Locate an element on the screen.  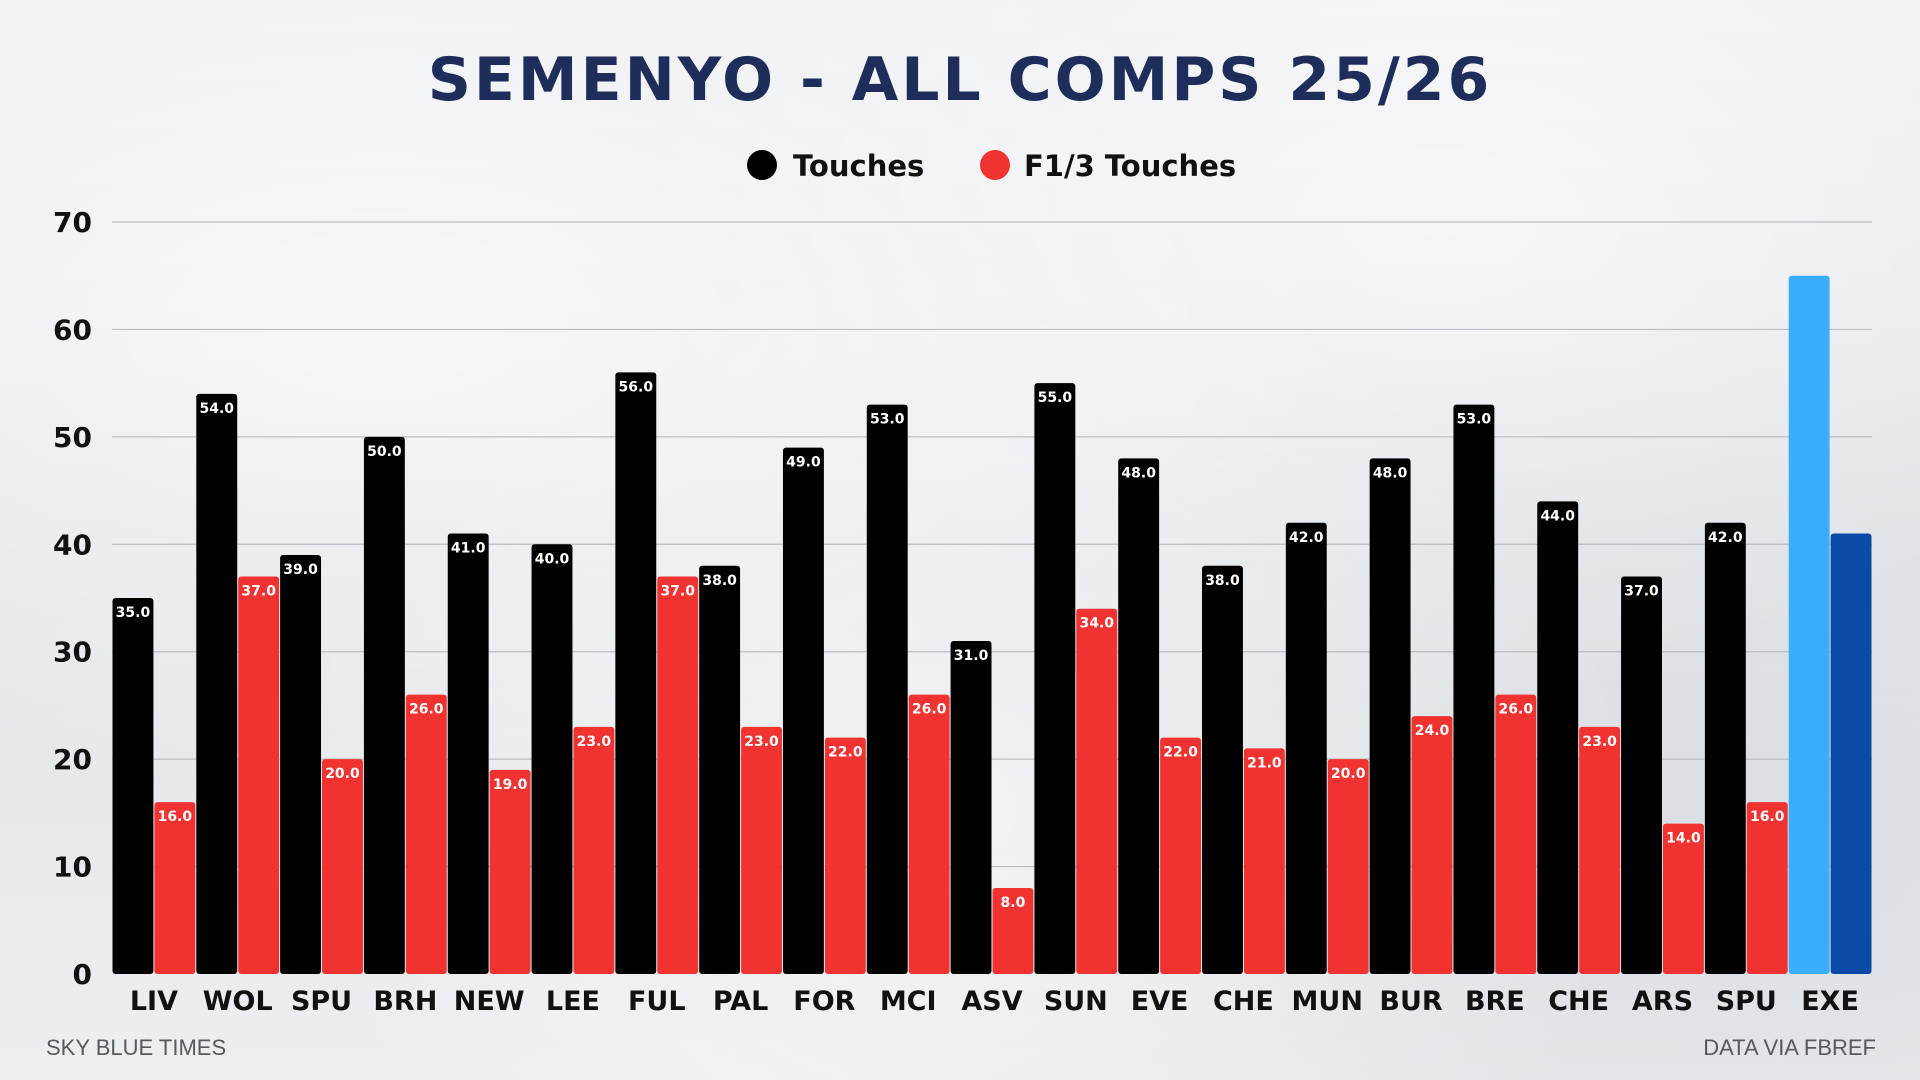
x-tick-label: FUL is located at coordinates (657, 1001).